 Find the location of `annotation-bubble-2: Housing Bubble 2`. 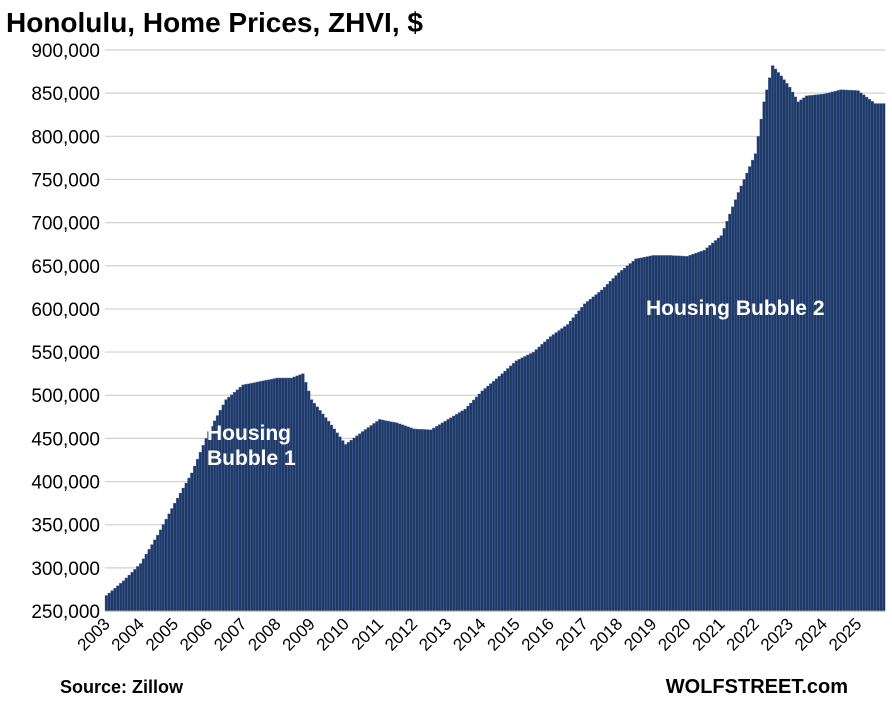

annotation-bubble-2: Housing Bubble 2 is located at coordinates (735, 308).